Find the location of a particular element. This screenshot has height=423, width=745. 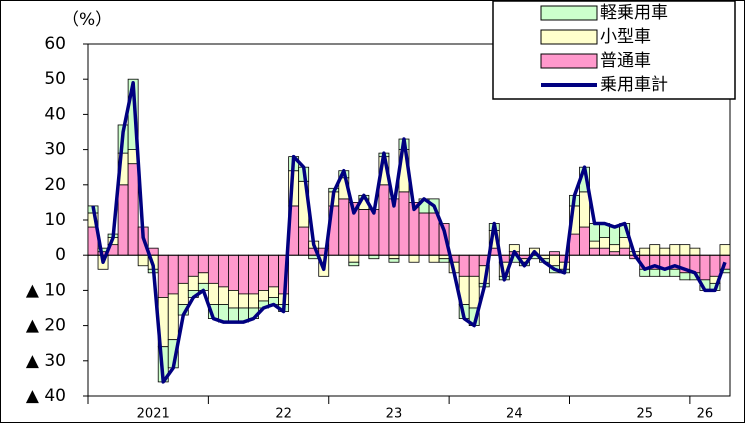

y-unit-label: （%） is located at coordinates (87, 20).